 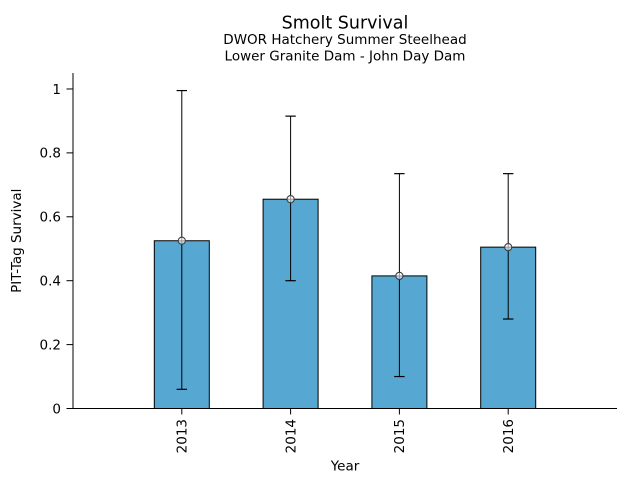 I want to click on y-axis-ticks-group: 0 0.2 0.4 0.6 0.8 1, so click(x=56, y=249).